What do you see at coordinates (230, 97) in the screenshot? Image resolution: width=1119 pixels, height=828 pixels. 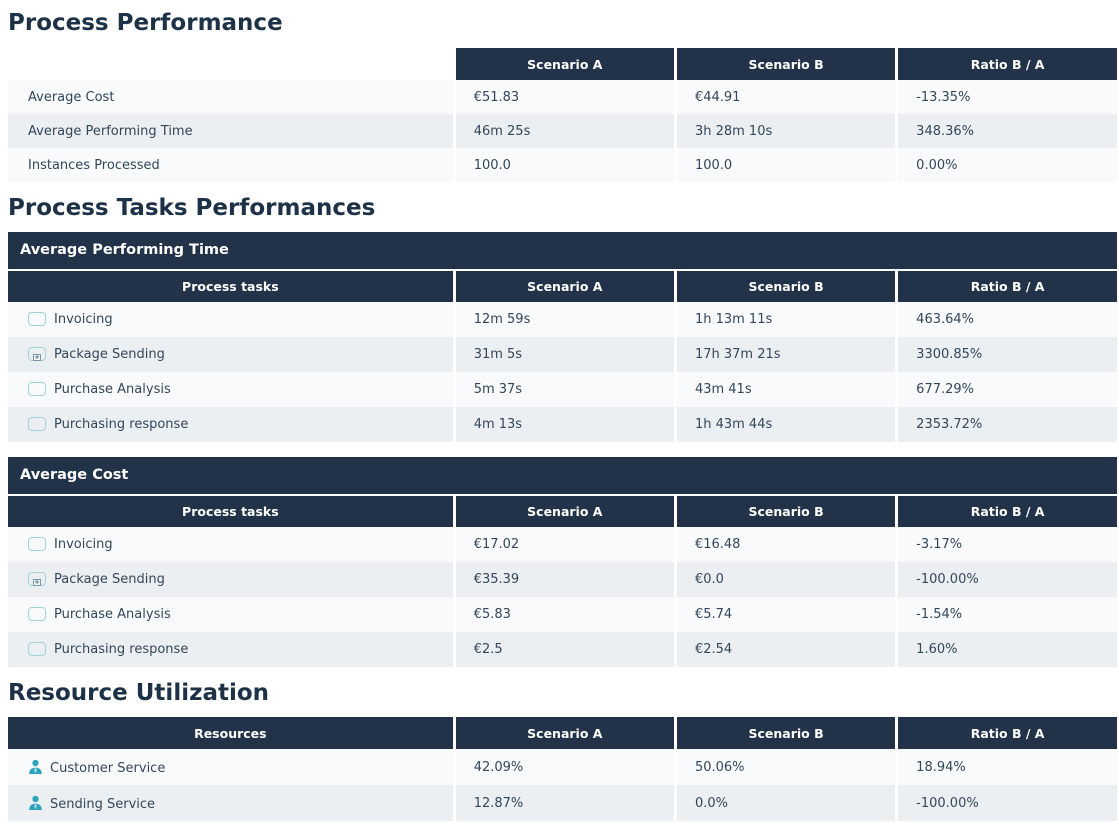 I see `metric-label: Average Cost` at bounding box center [230, 97].